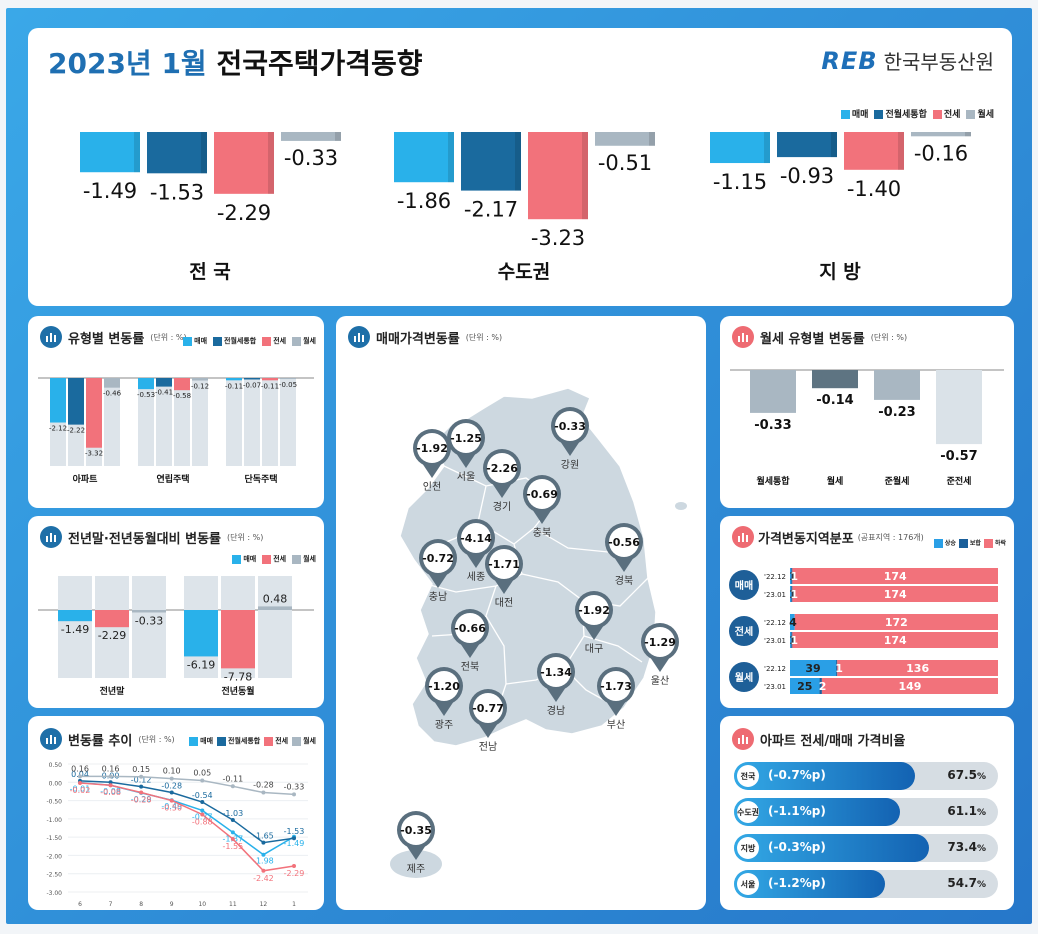 The image size is (1038, 934). Describe the element at coordinates (794, 594) in the screenshot. I see `dist-flat-value: 1` at that location.